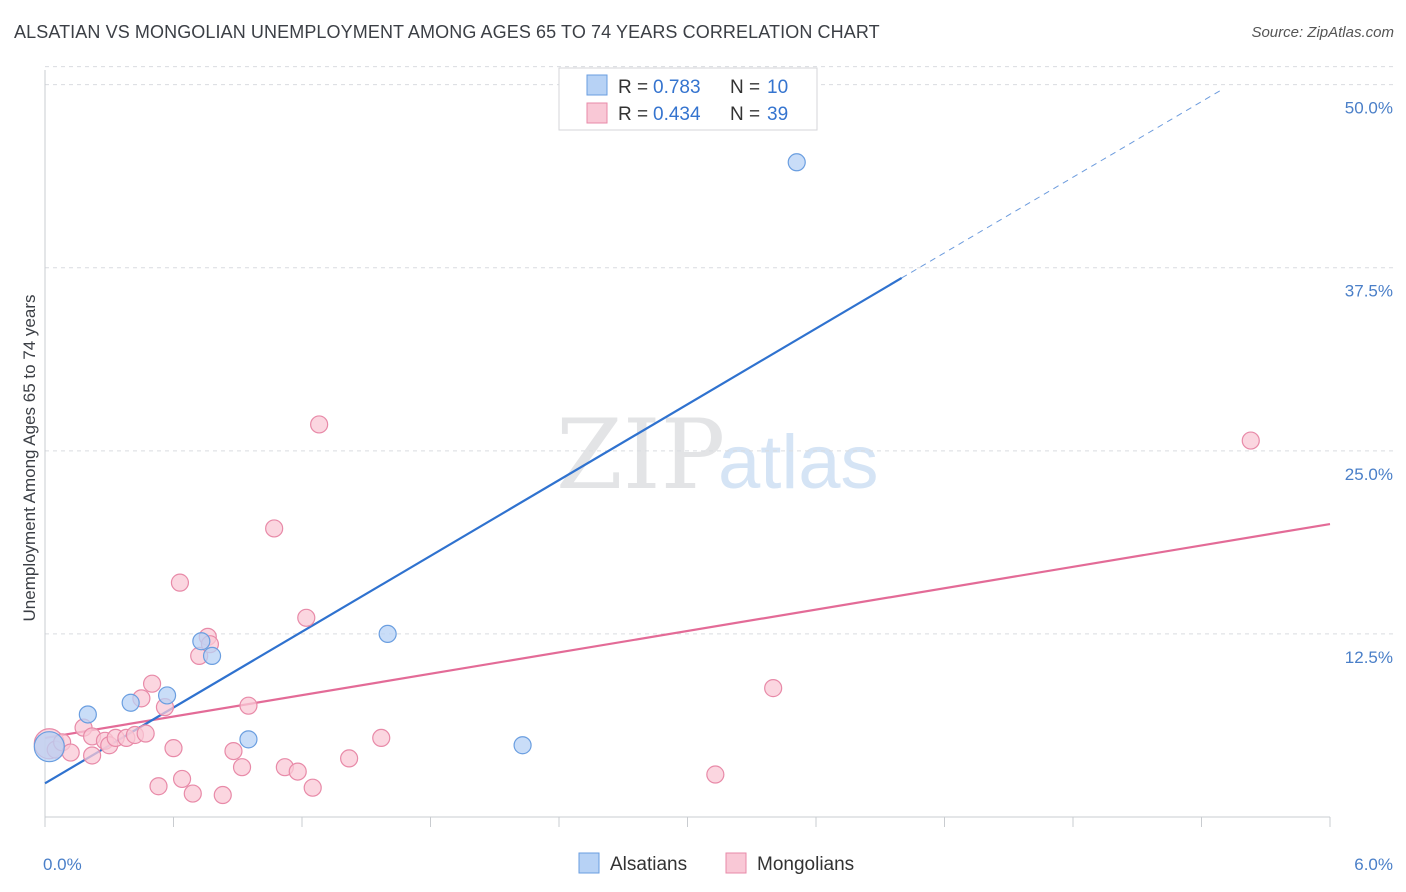 The height and width of the screenshot is (892, 1406). What do you see at coordinates (677, 87) in the screenshot?
I see `alsatian-r-value: 0.783` at bounding box center [677, 87].